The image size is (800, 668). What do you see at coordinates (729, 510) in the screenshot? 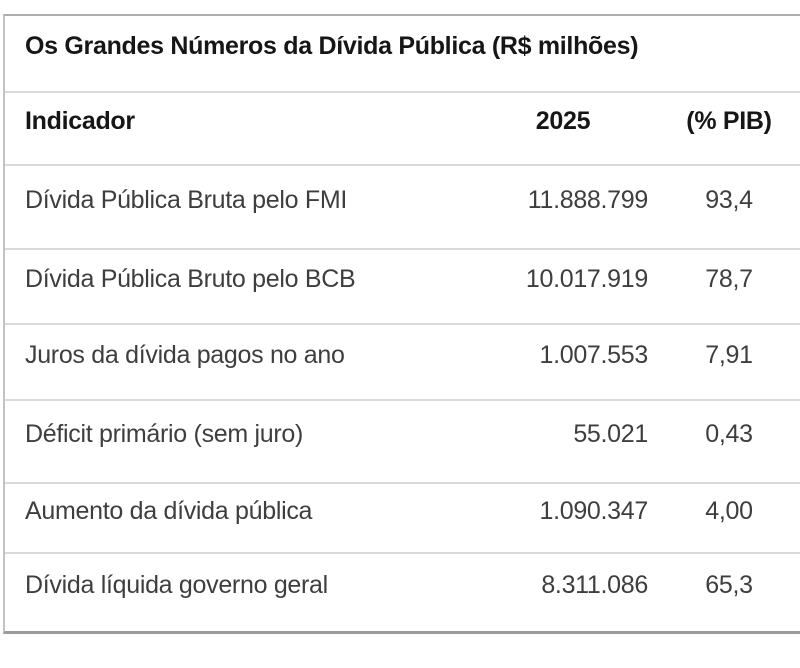
I see `row-value-pct-pib: 4,00` at bounding box center [729, 510].